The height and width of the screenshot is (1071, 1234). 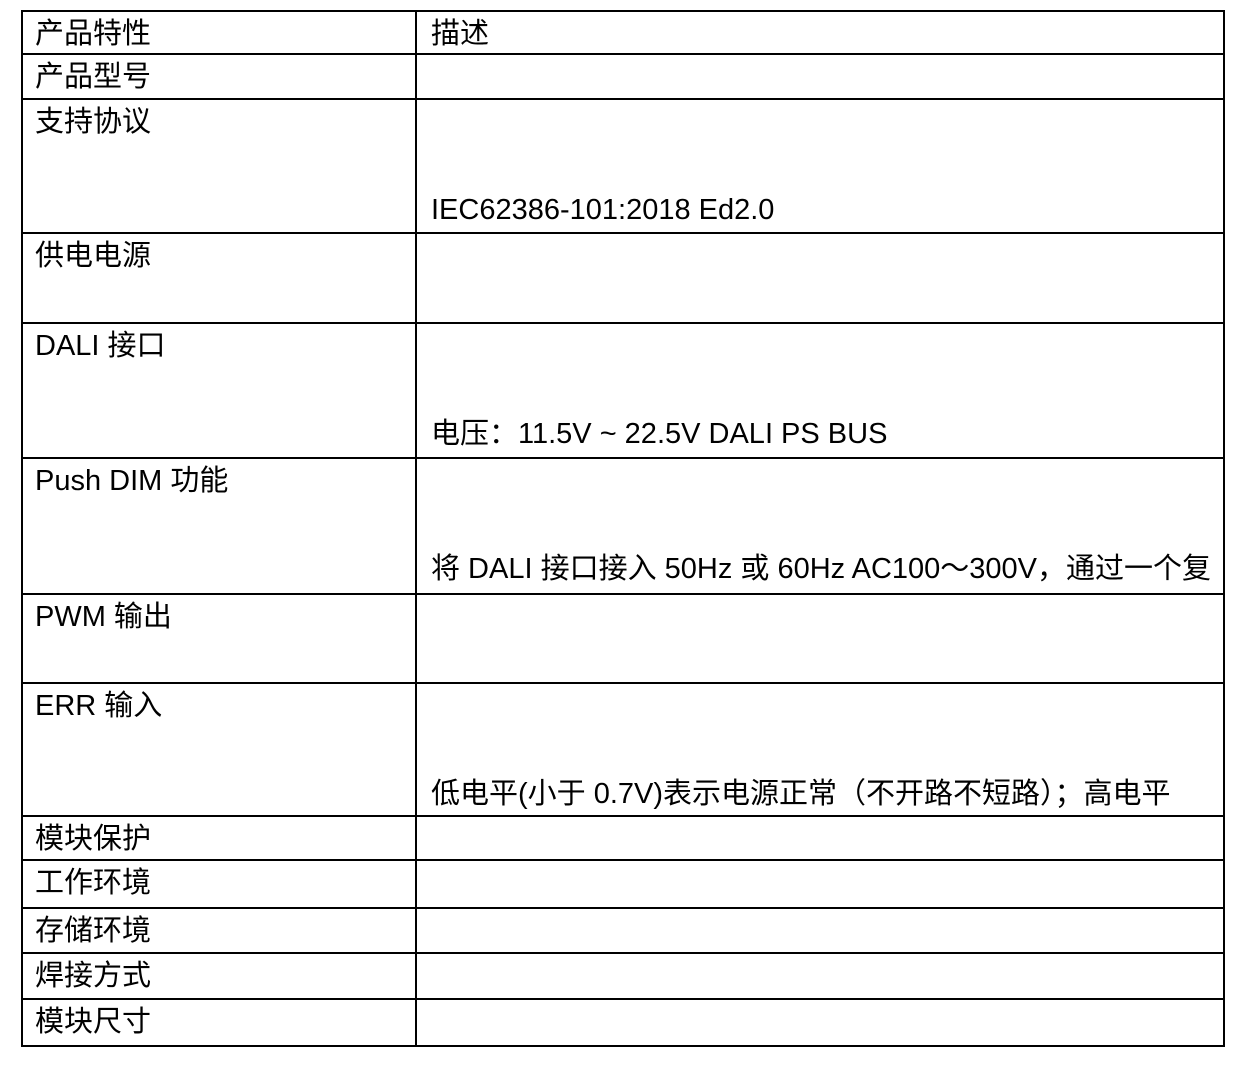 I want to click on row-value: 长 31.5mm，高 17.3mm，PCB 板厚 1.2mm, so click(x=820, y=1022).